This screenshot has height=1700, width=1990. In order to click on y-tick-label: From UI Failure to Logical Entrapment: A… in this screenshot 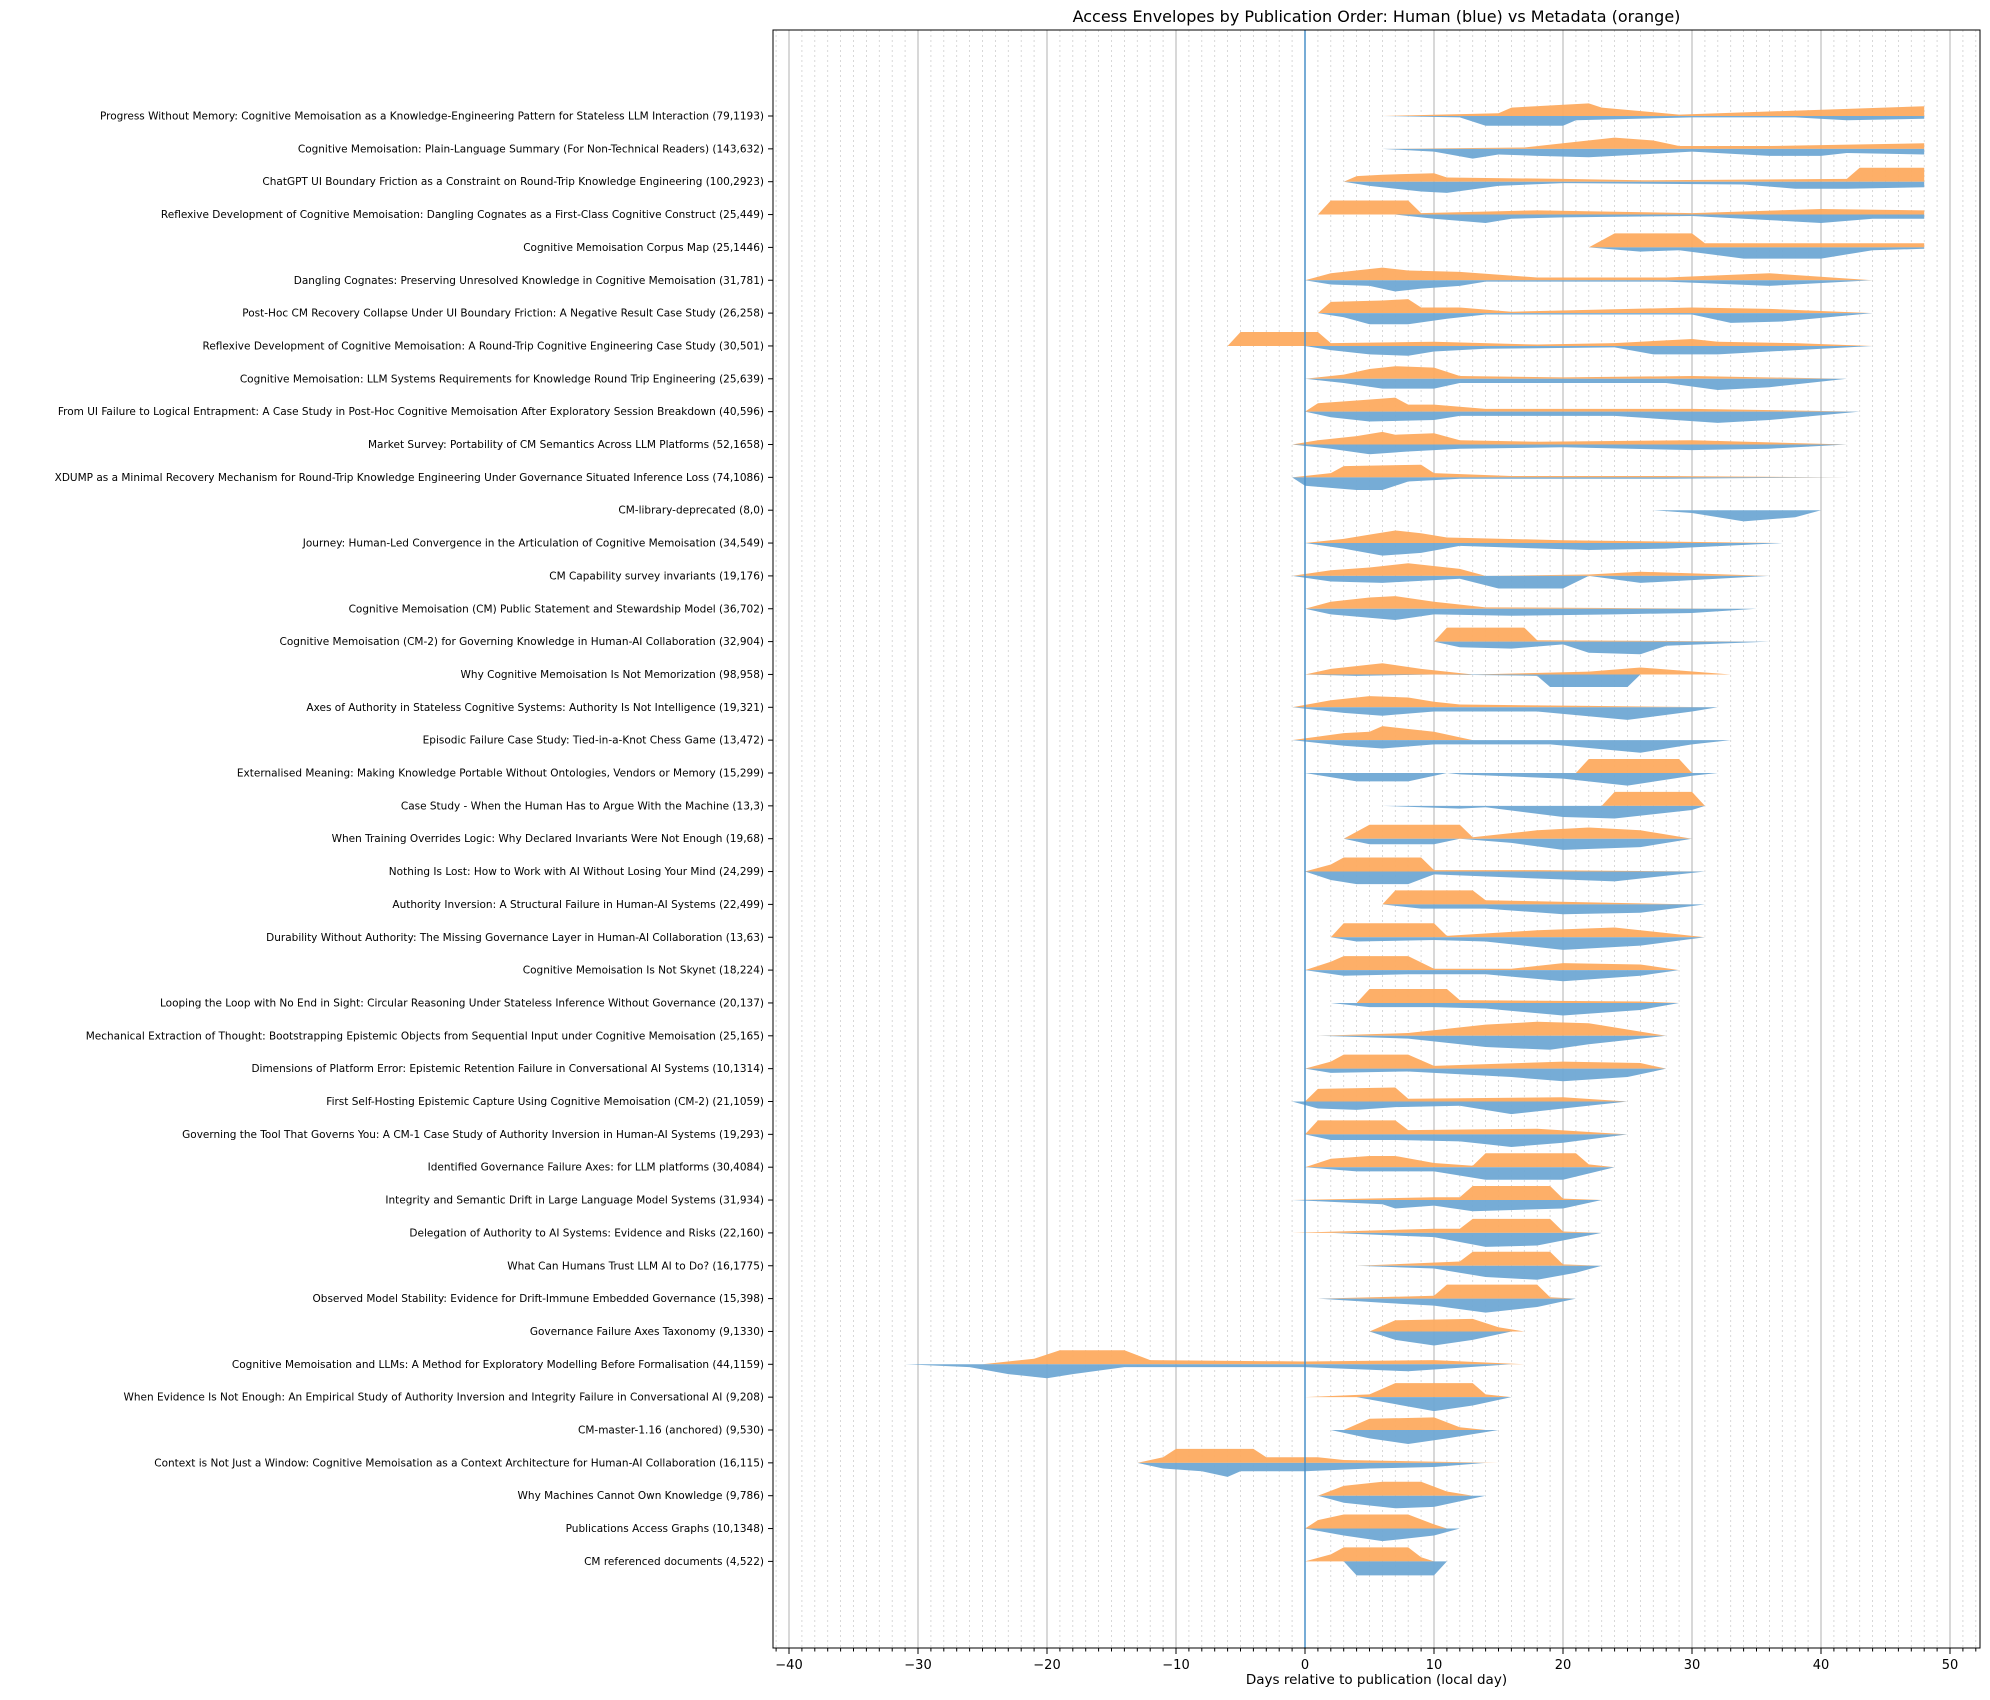, I will do `click(411, 412)`.